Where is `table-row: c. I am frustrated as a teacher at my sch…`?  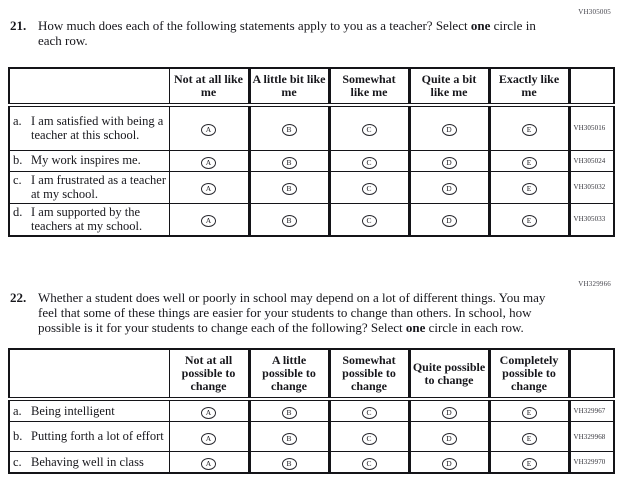
table-row: c. I am frustrated as a teacher at my sch… is located at coordinates (311, 187).